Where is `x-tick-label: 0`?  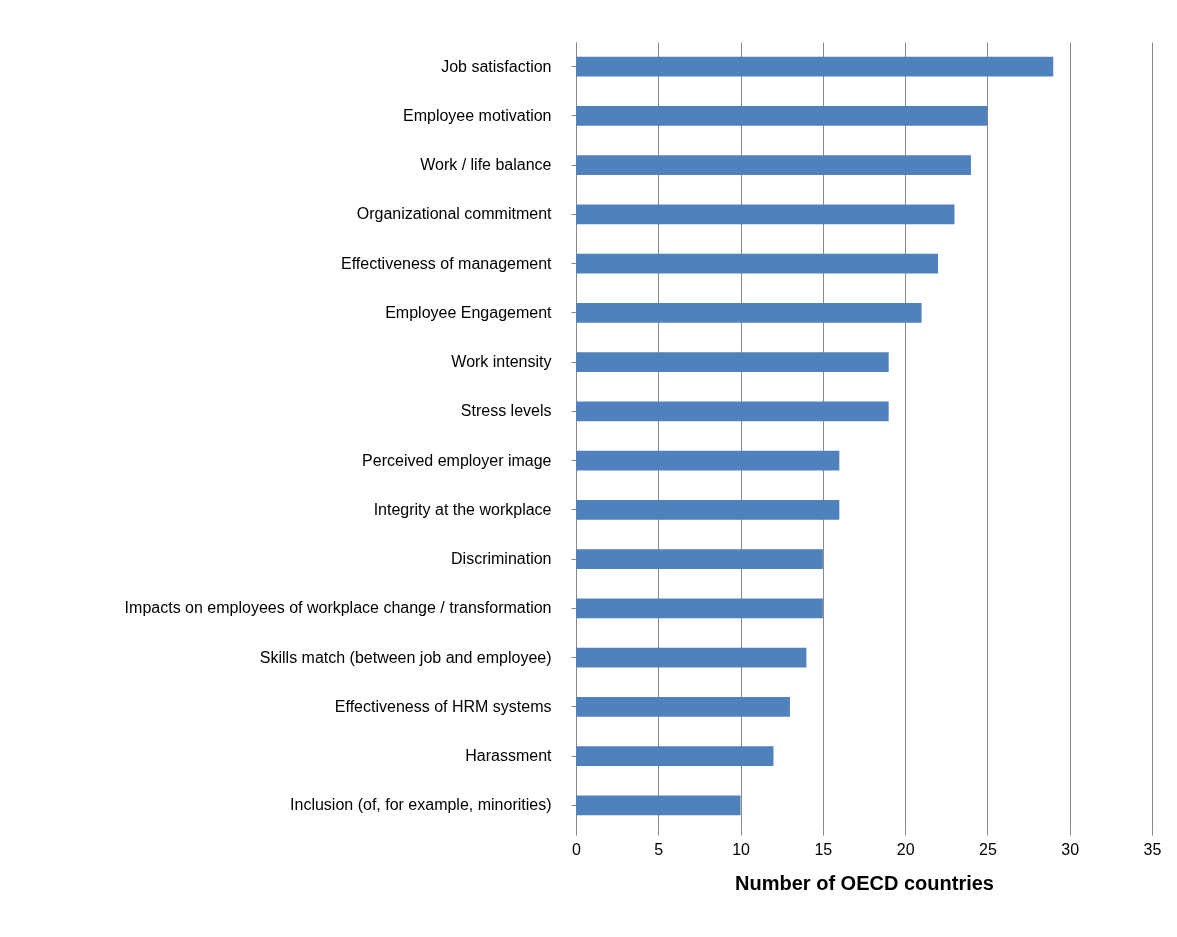
x-tick-label: 0 is located at coordinates (577, 849).